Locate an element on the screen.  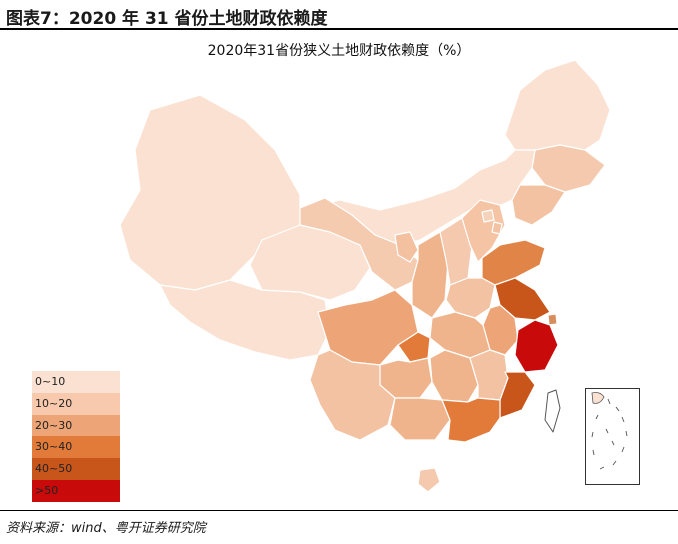
region-hunan is located at coordinates (454, 376).